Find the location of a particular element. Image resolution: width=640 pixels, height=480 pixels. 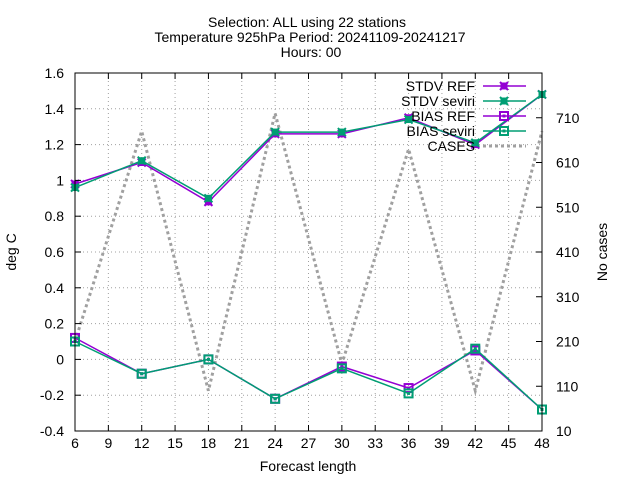

y2-tick-label: 710 is located at coordinates (568, 118).